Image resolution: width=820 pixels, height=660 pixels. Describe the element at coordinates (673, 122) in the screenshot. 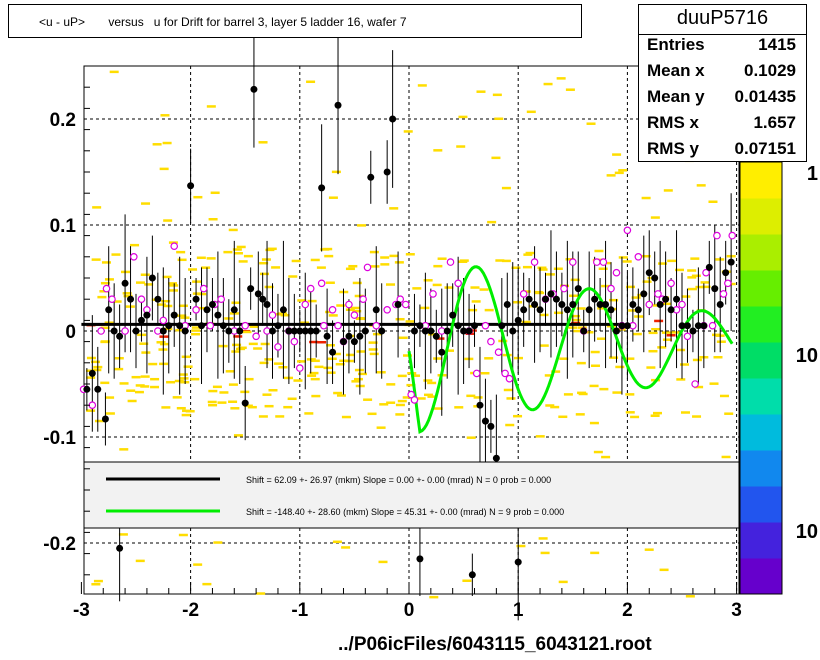

I see `stats-key: RMS x` at that location.